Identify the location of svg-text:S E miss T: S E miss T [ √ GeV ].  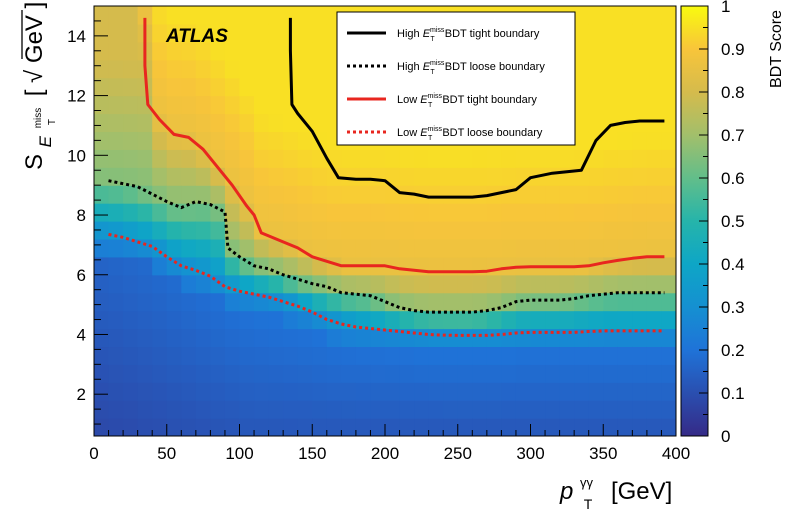
(40, 86).